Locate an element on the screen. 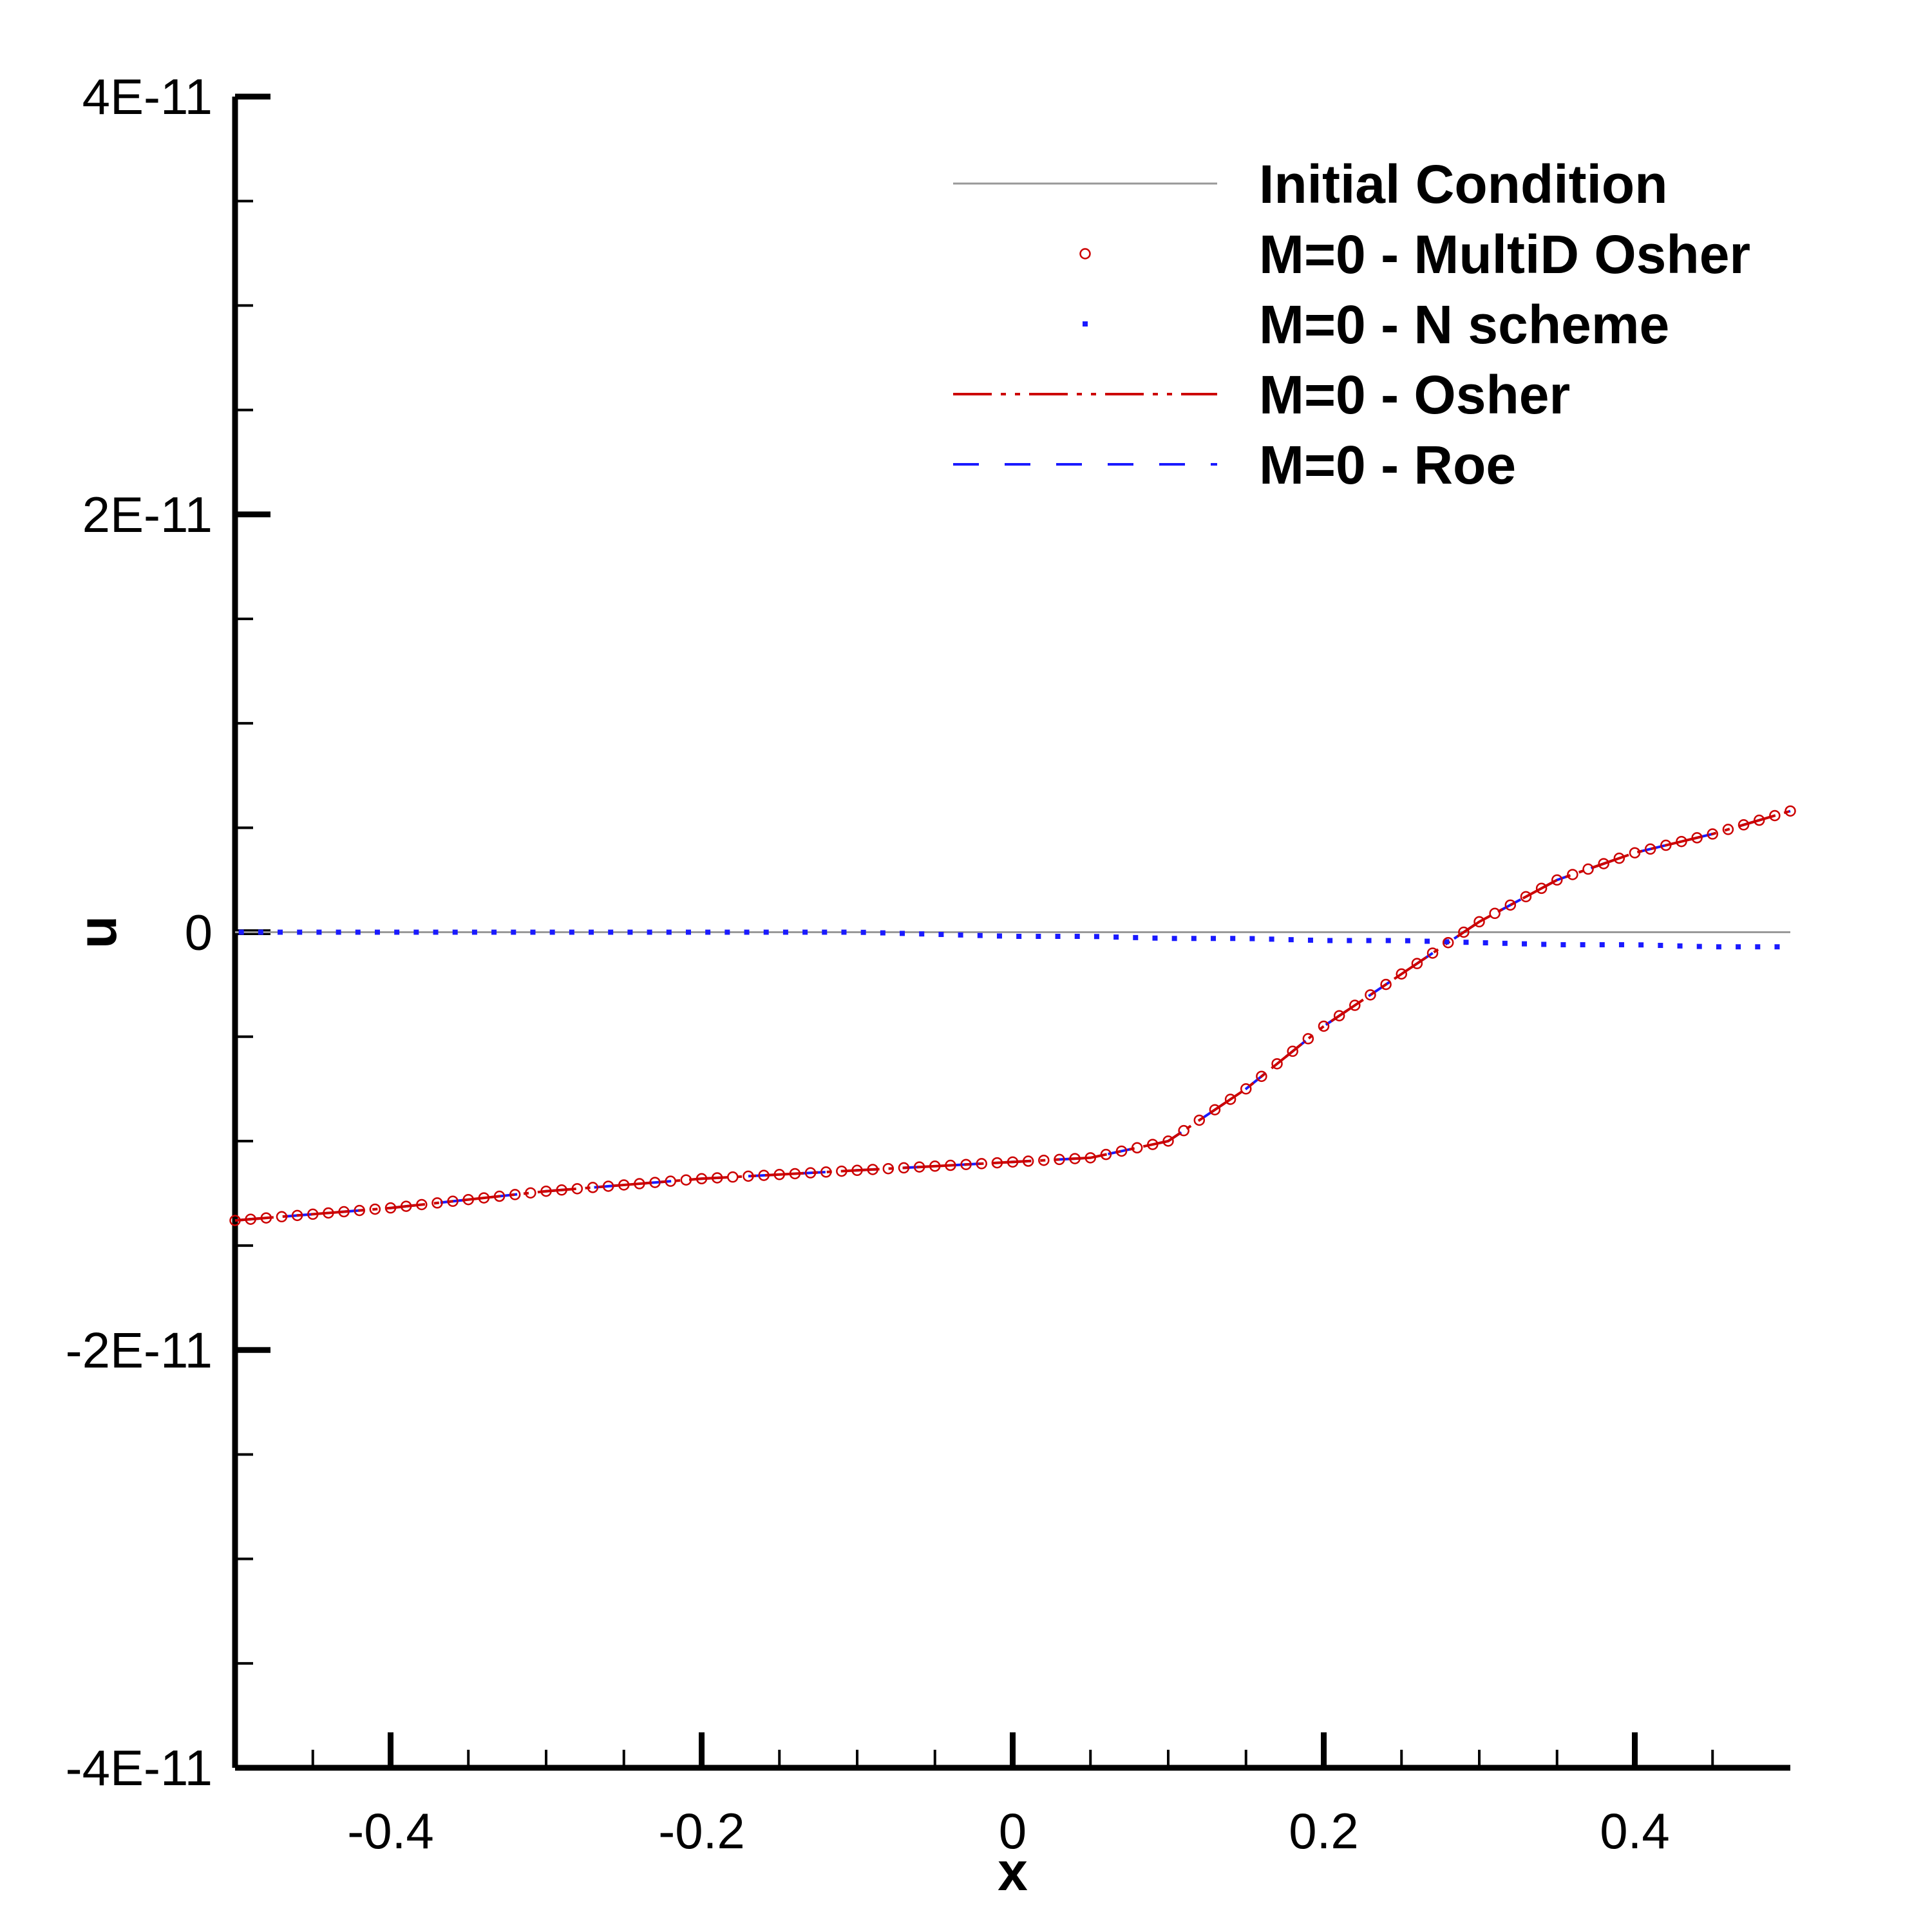 The width and height of the screenshot is (1932, 1932). y-tick-label: 0 is located at coordinates (199, 933).